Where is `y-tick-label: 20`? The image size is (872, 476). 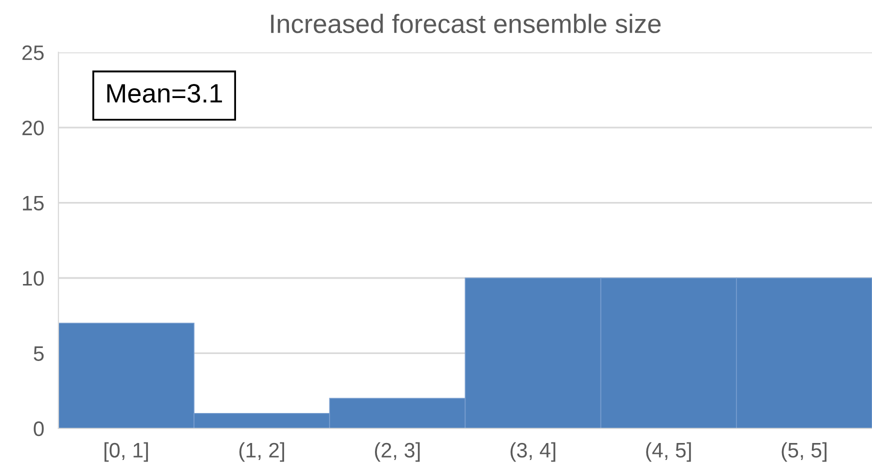 y-tick-label: 20 is located at coordinates (33, 128).